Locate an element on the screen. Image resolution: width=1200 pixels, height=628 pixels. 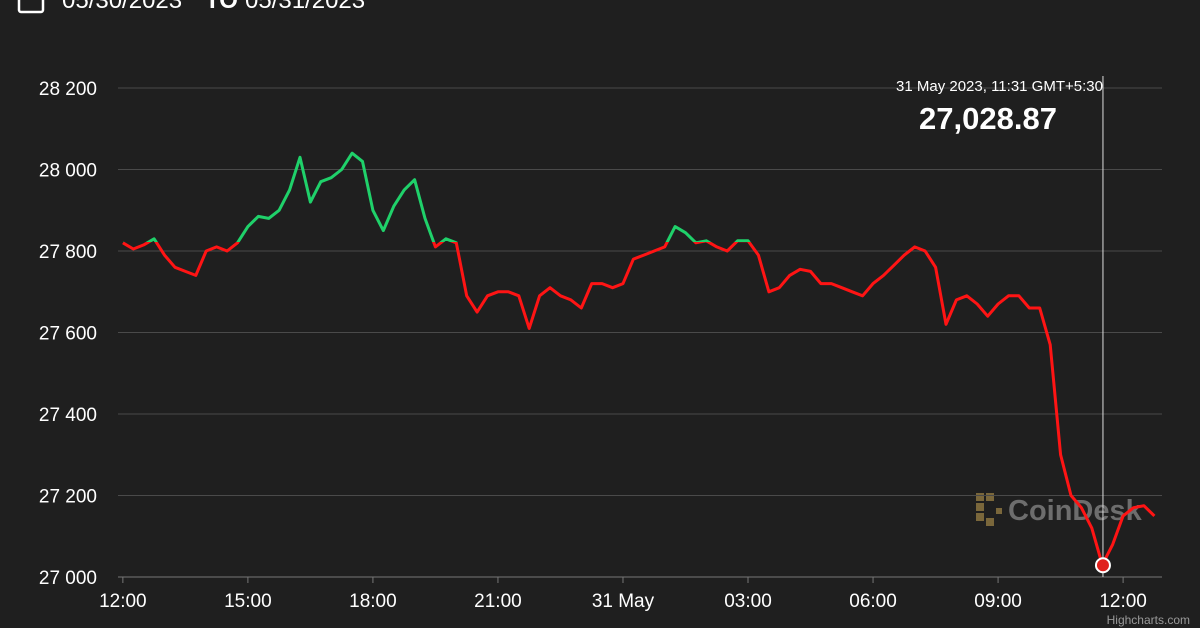
y-tick-label: 27 000 is located at coordinates (68, 578).